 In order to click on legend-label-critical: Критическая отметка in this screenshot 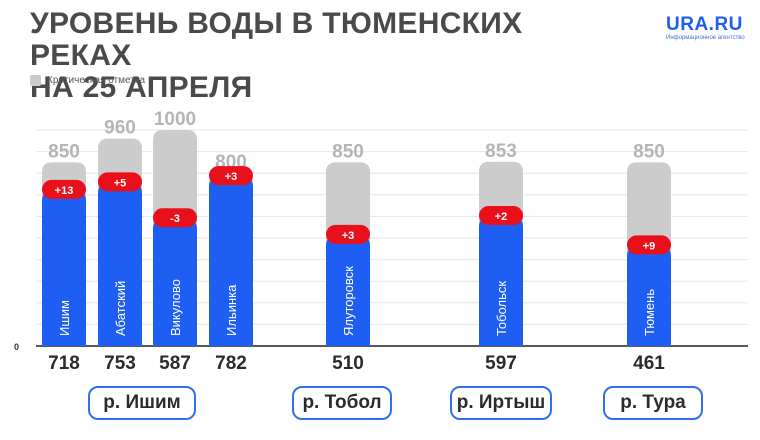, I will do `click(96, 80)`.